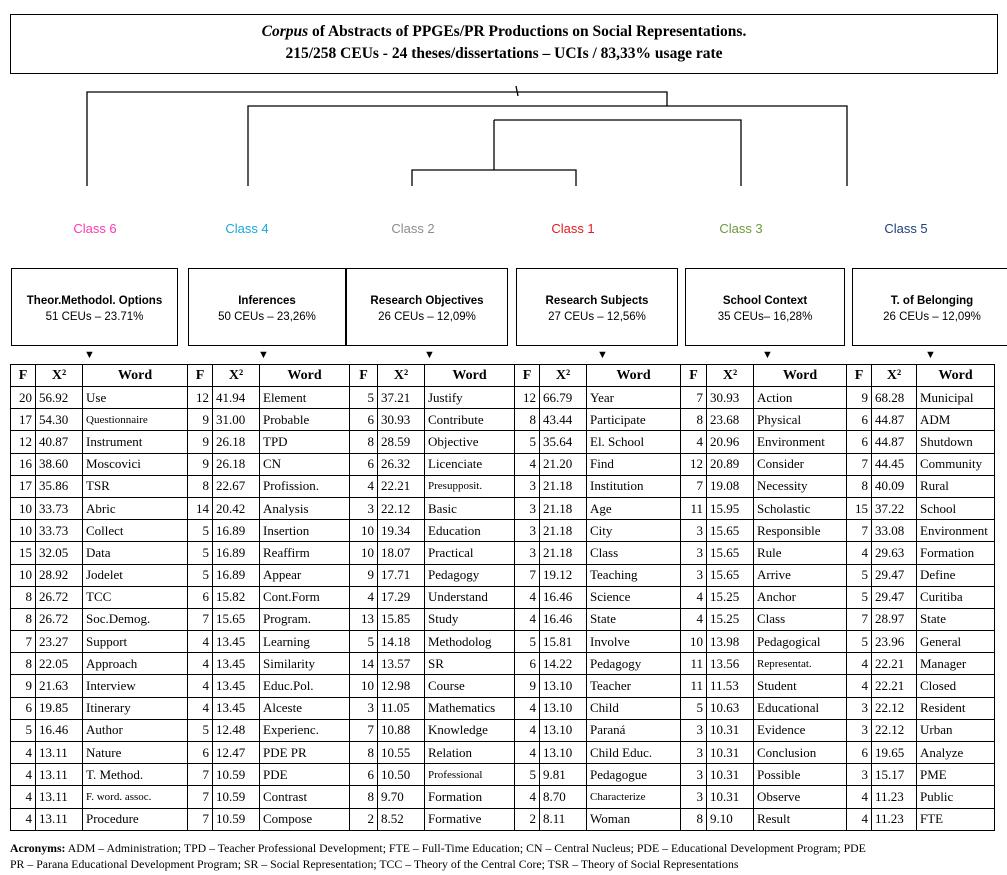  I want to click on chi-square-cell: 44.87, so click(894, 442).